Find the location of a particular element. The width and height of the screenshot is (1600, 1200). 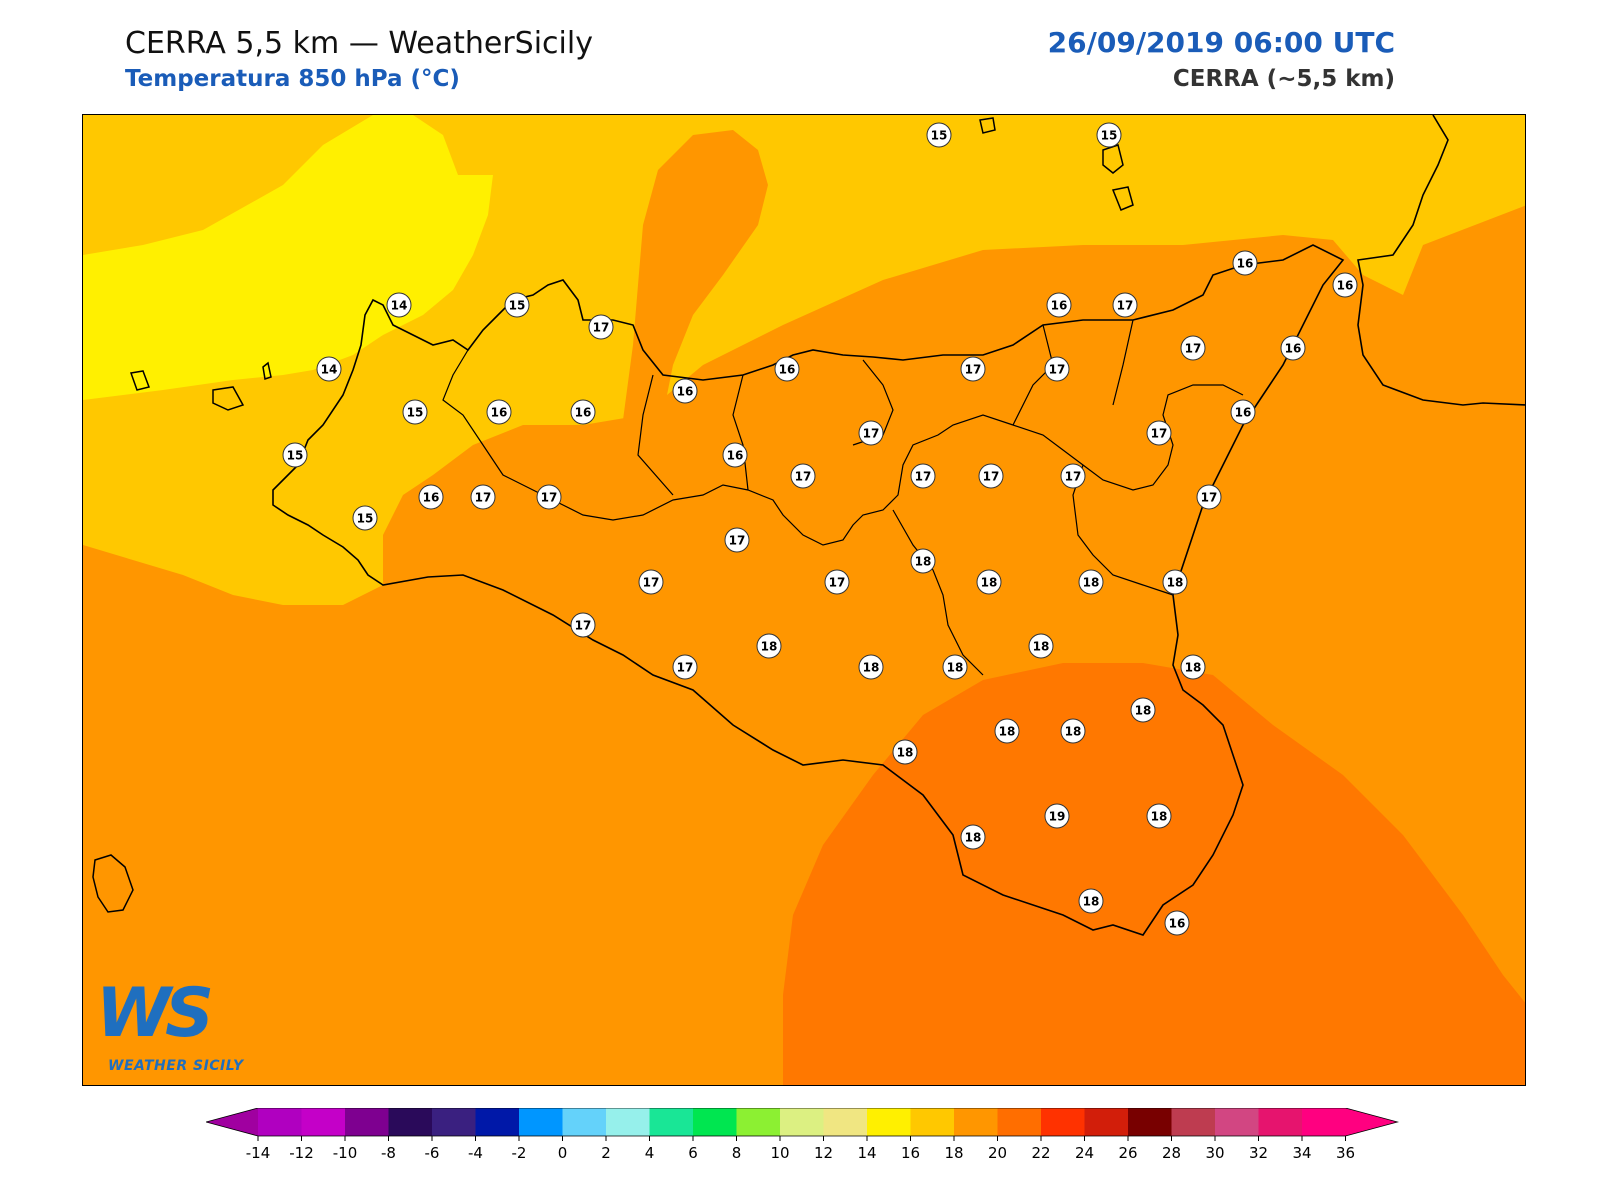

station-label: 19 is located at coordinates (1057, 816).